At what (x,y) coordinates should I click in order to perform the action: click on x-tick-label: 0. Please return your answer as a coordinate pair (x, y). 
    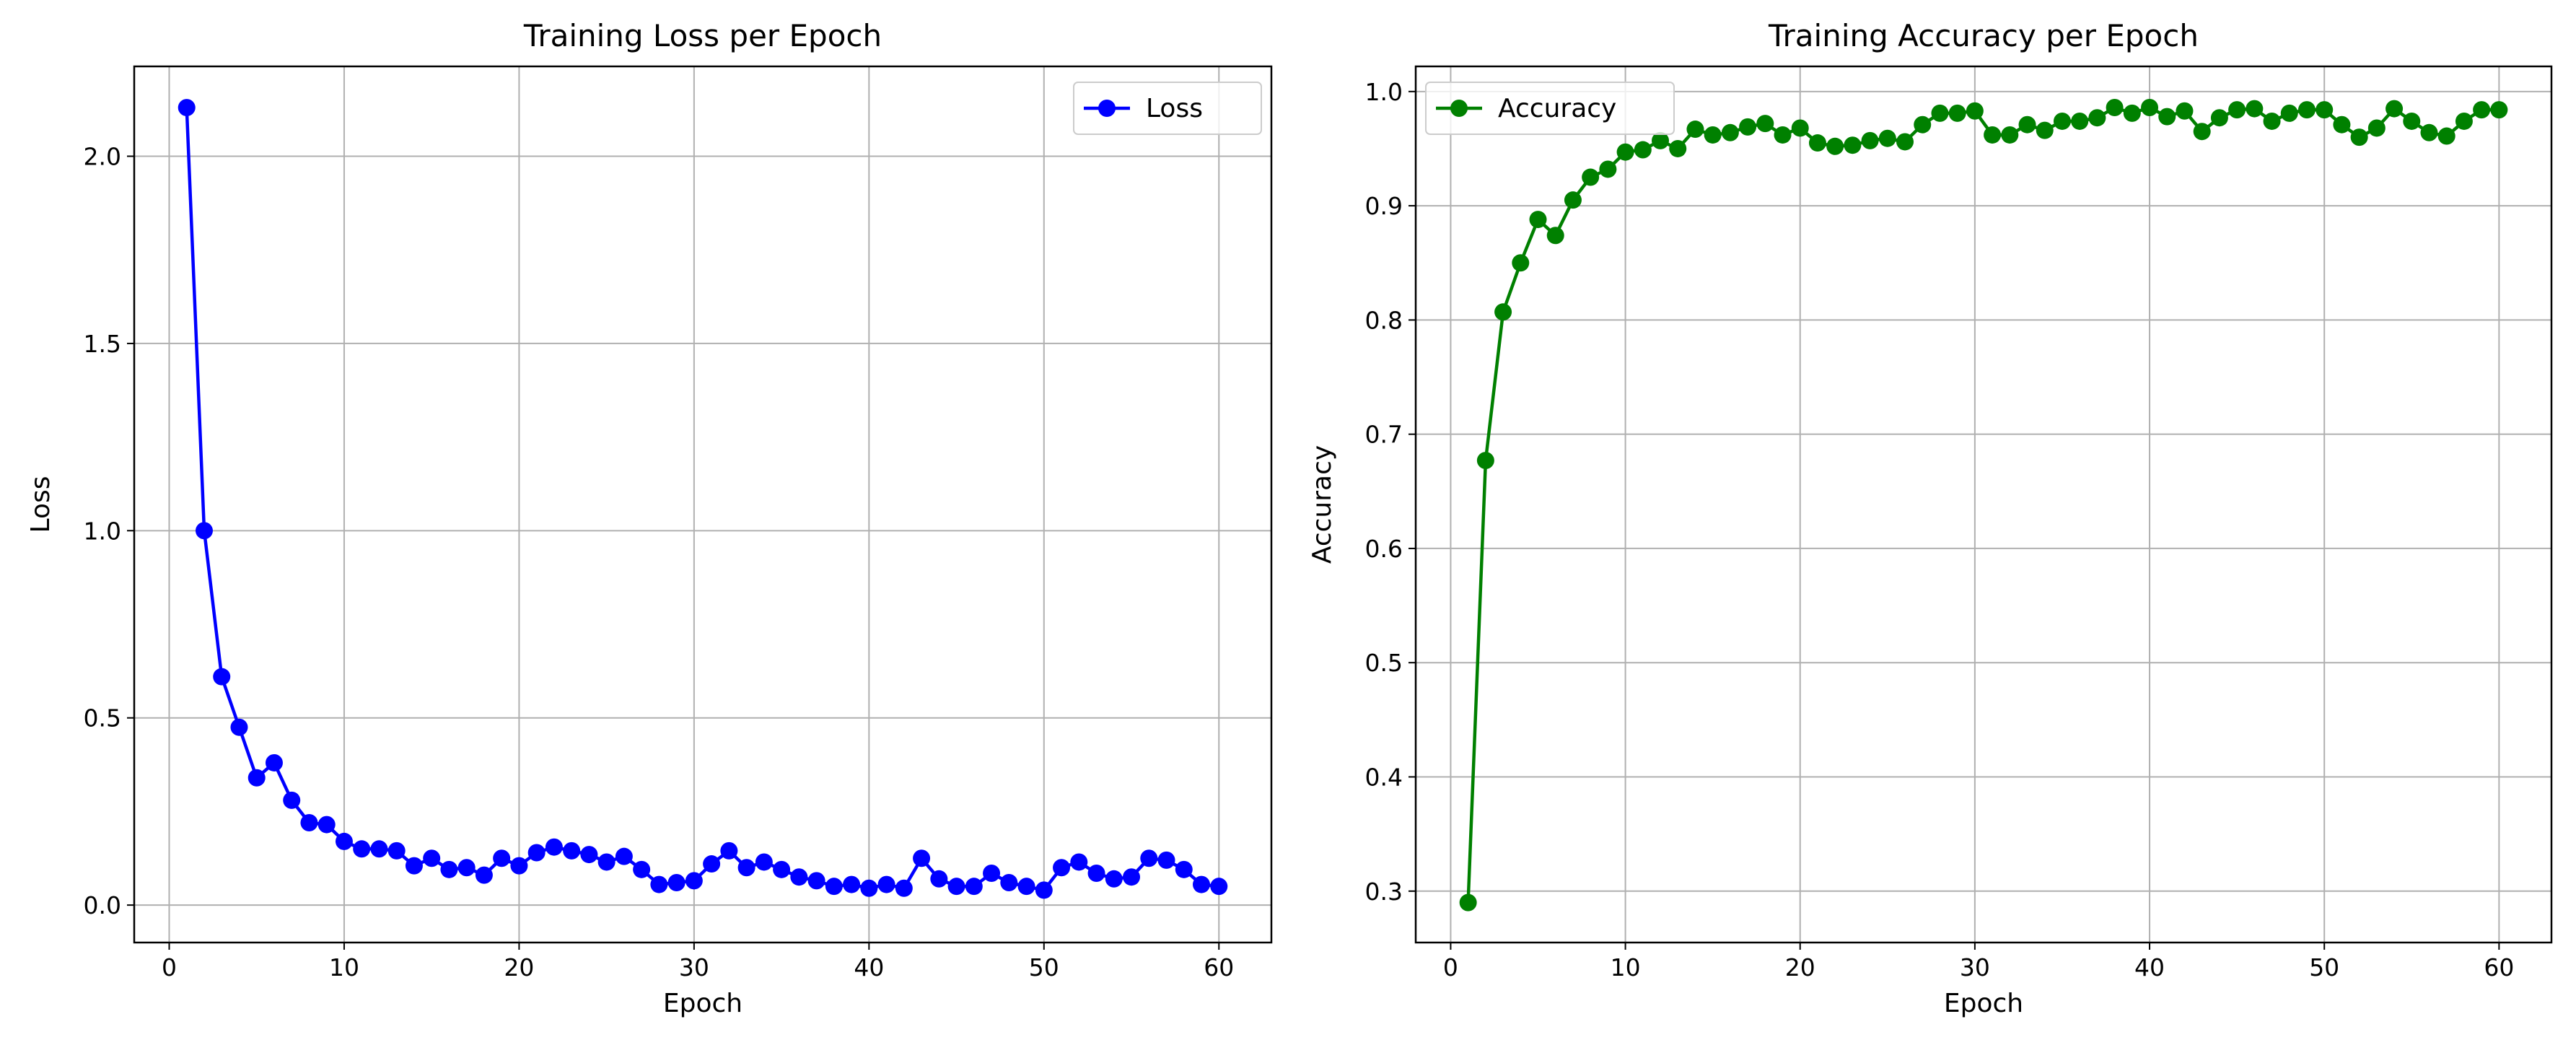
    Looking at the image, I should click on (1450, 967).